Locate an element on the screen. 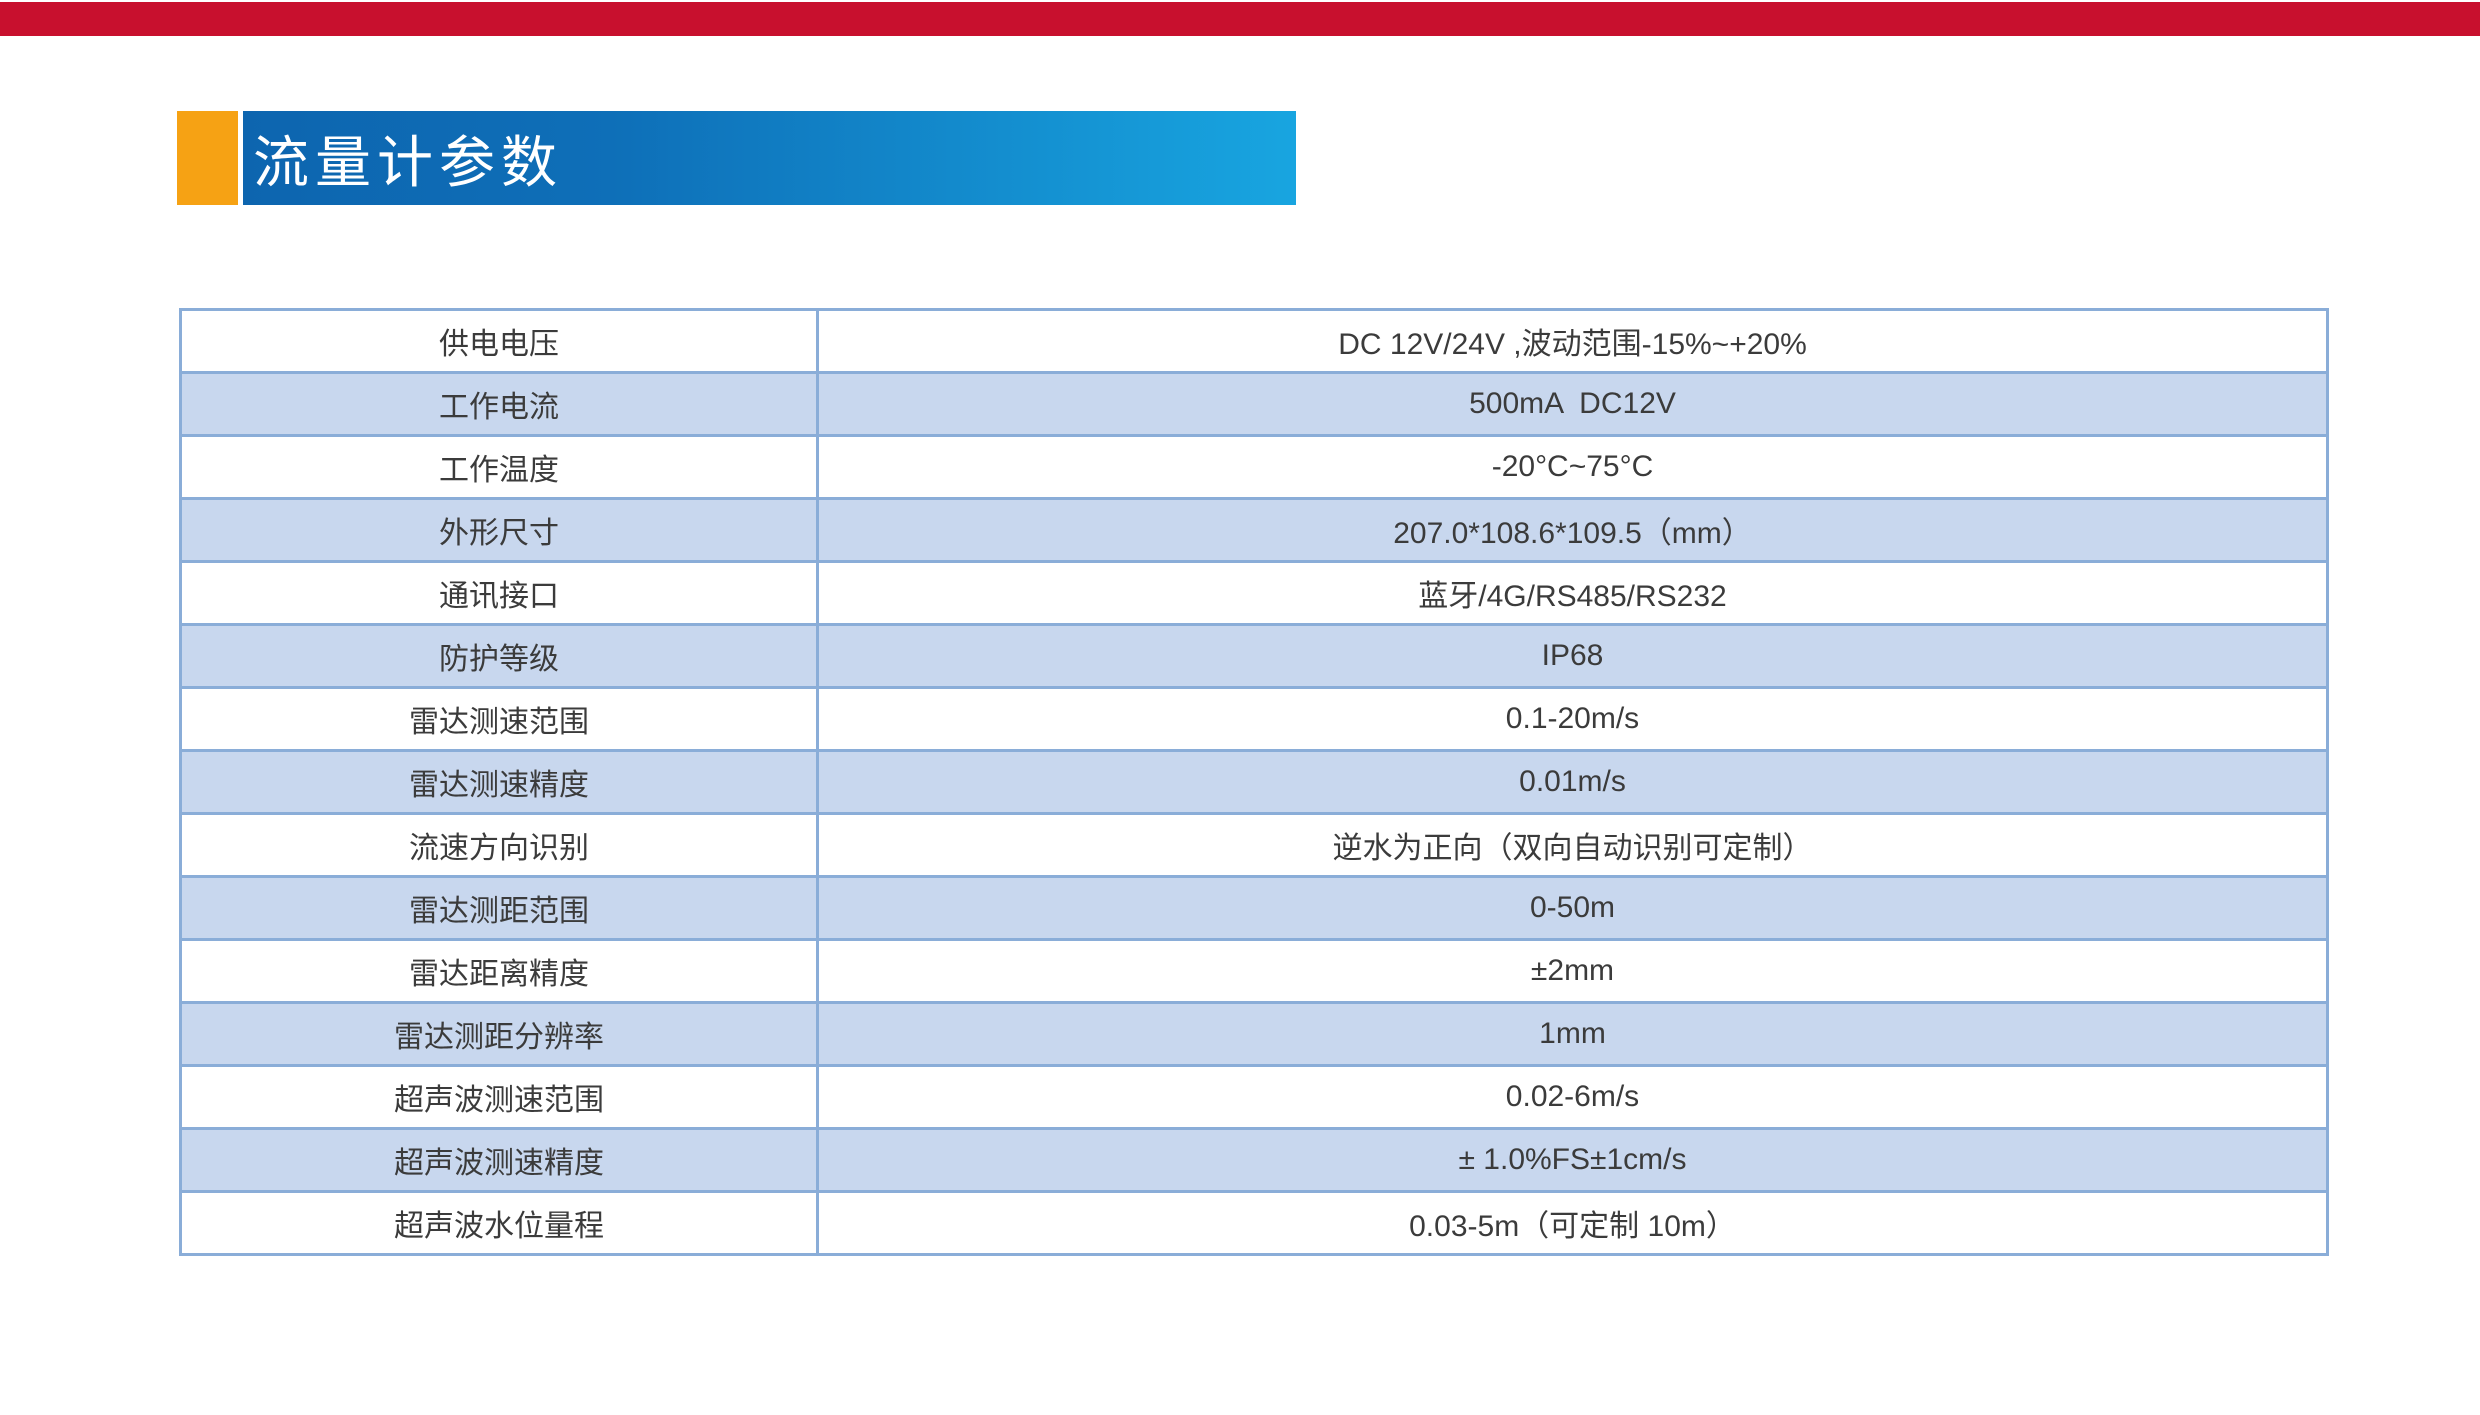 This screenshot has height=1415, width=2480. param-label-cell: 雷达距离精度 is located at coordinates (499, 971).